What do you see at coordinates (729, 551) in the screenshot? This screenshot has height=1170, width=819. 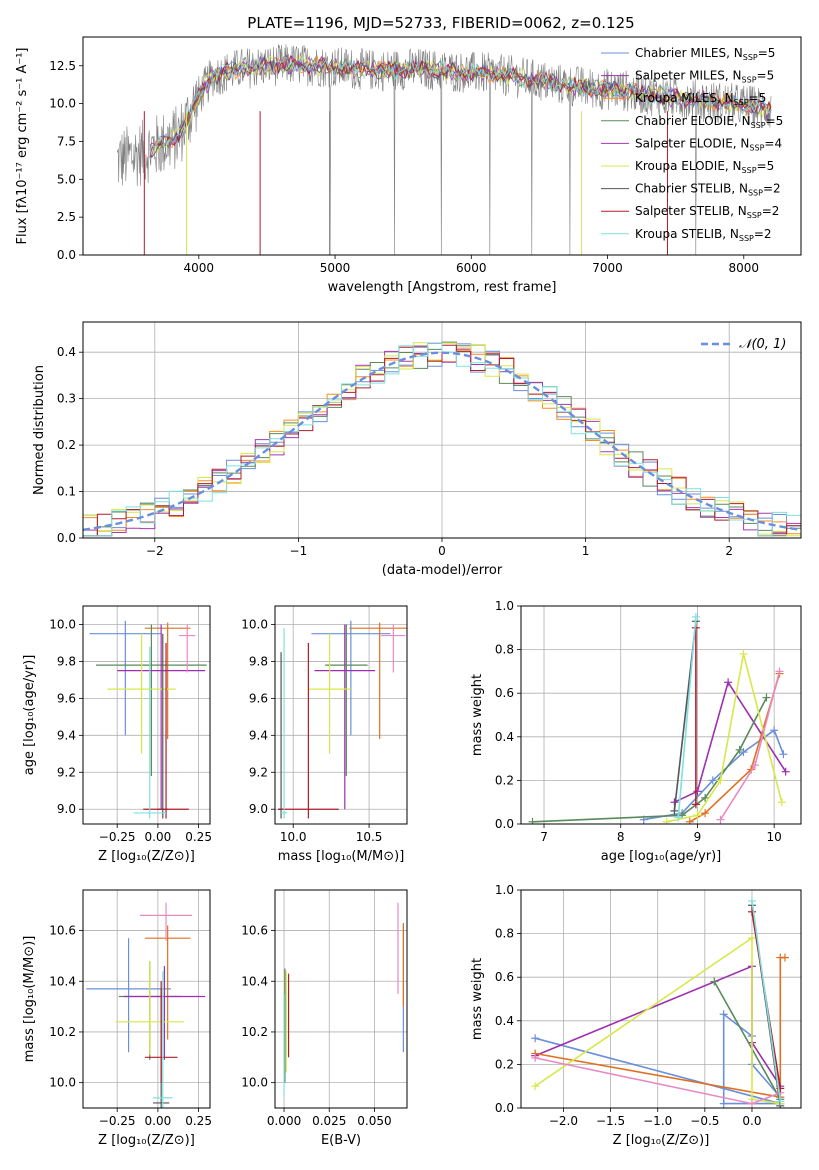 I see `x-tick-label: 2` at bounding box center [729, 551].